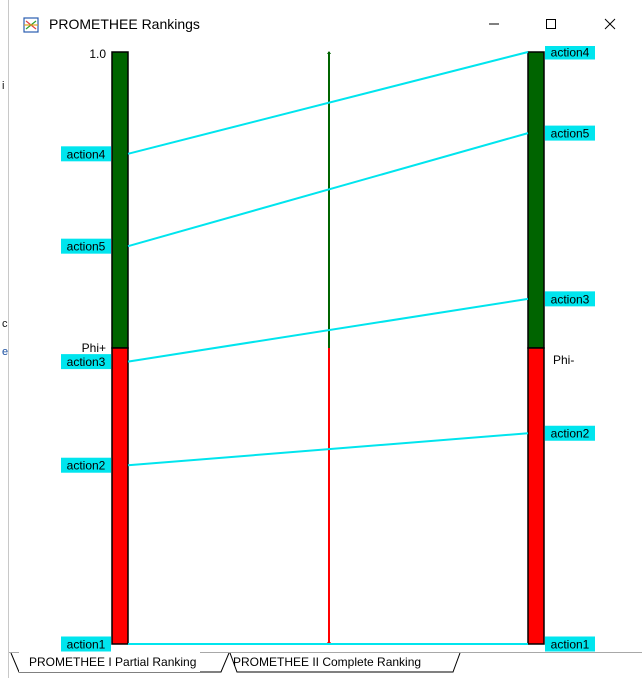 This screenshot has width=642, height=679. What do you see at coordinates (328, 449) in the screenshot?
I see `ranking-link-action2` at bounding box center [328, 449].